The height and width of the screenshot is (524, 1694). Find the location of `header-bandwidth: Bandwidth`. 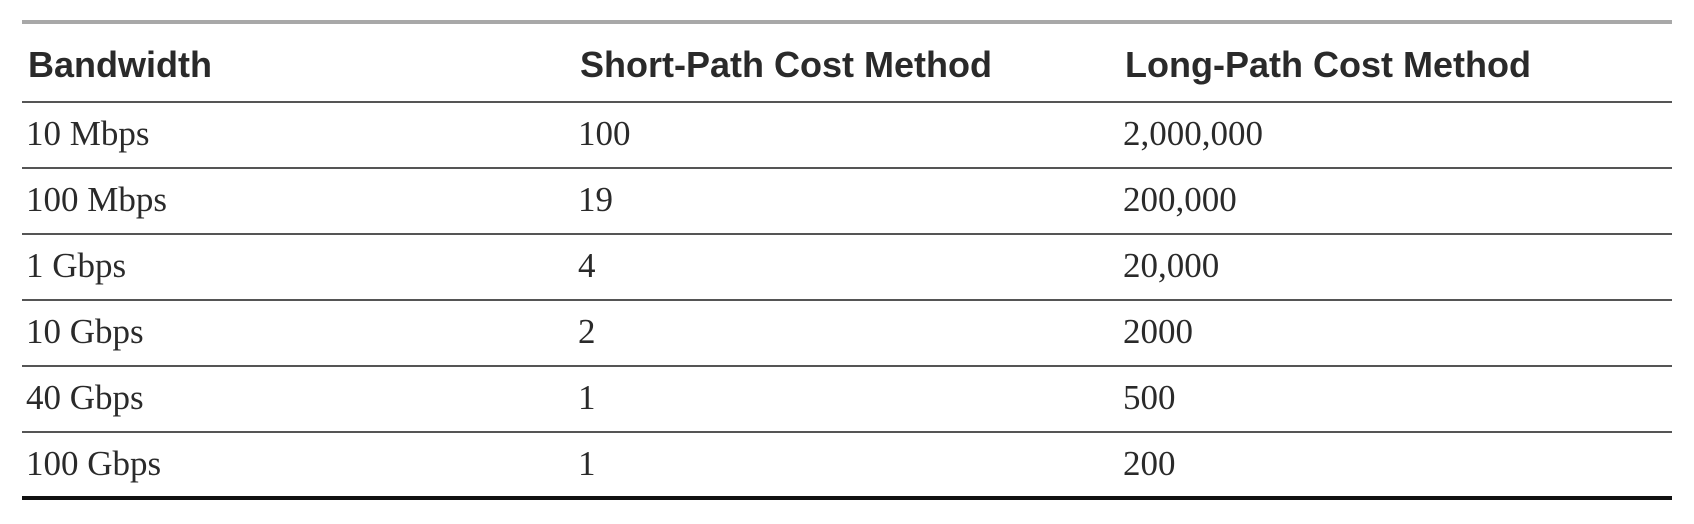

header-bandwidth: Bandwidth is located at coordinates (120, 64).